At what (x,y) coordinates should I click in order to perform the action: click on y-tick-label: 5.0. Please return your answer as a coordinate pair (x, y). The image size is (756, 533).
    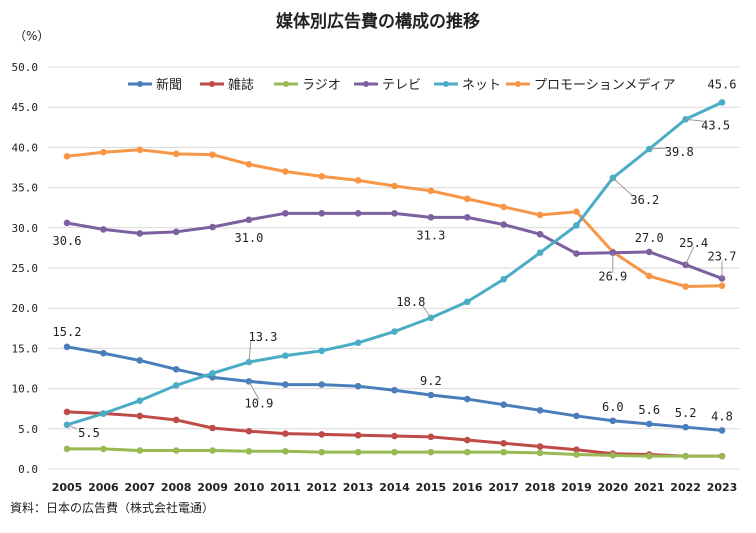
    Looking at the image, I should click on (28, 429).